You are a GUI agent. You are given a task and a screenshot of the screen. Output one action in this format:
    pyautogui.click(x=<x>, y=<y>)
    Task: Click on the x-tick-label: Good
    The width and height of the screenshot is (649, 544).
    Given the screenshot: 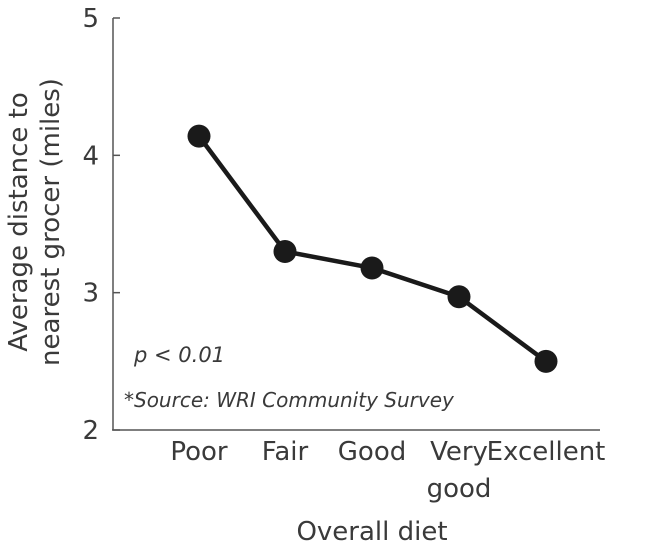 What is the action you would take?
    pyautogui.click(x=372, y=452)
    